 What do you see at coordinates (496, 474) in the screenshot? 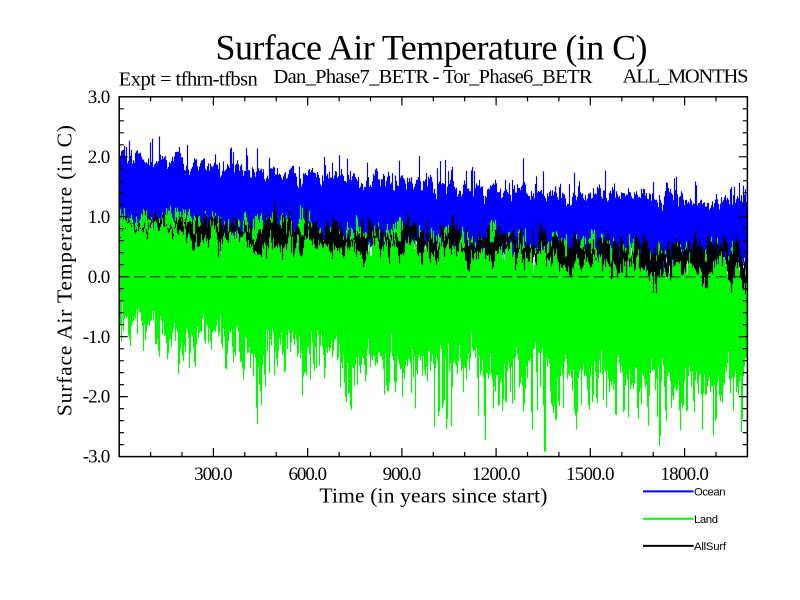
I see `svg-text: 1200.0` at bounding box center [496, 474].